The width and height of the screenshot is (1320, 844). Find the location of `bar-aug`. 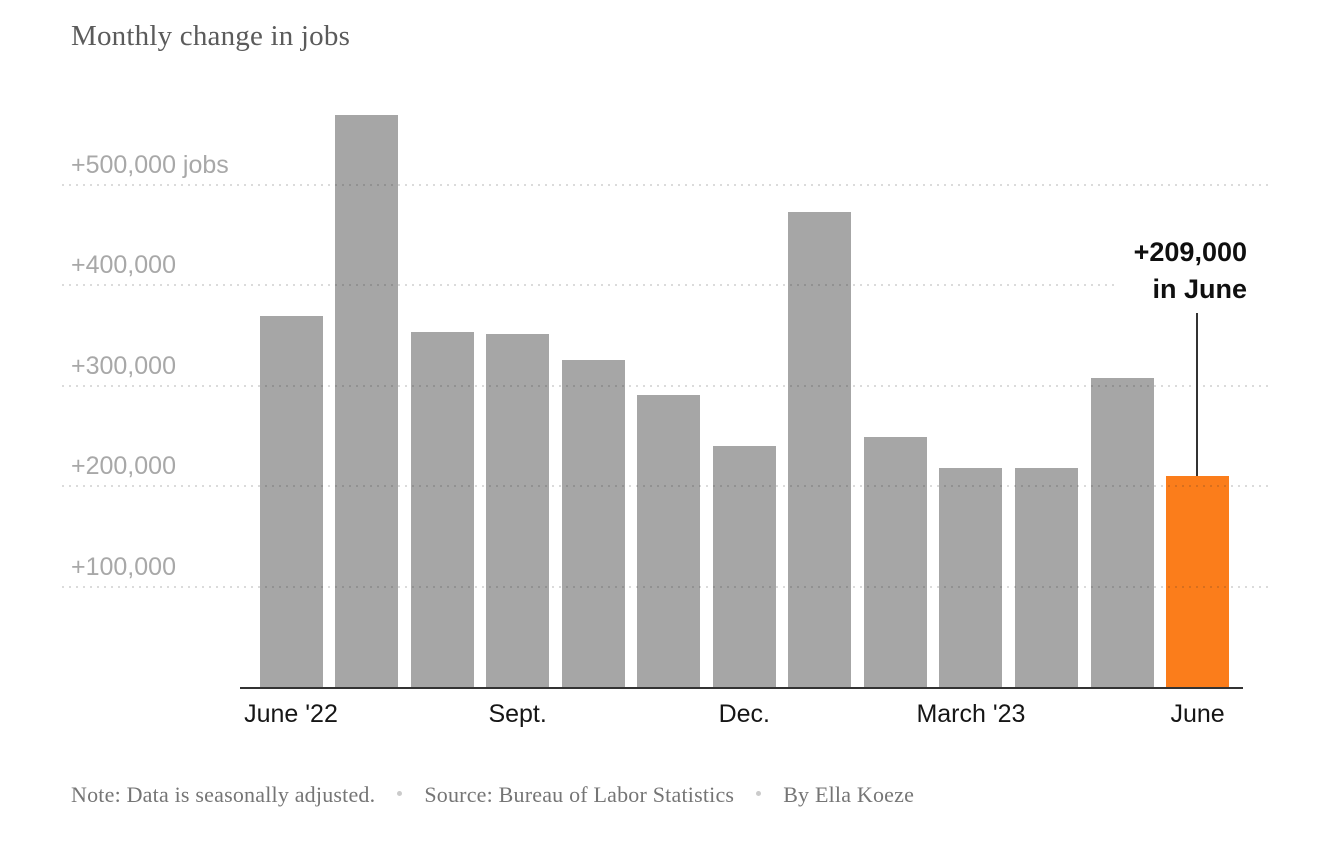

bar-aug is located at coordinates (442, 510).